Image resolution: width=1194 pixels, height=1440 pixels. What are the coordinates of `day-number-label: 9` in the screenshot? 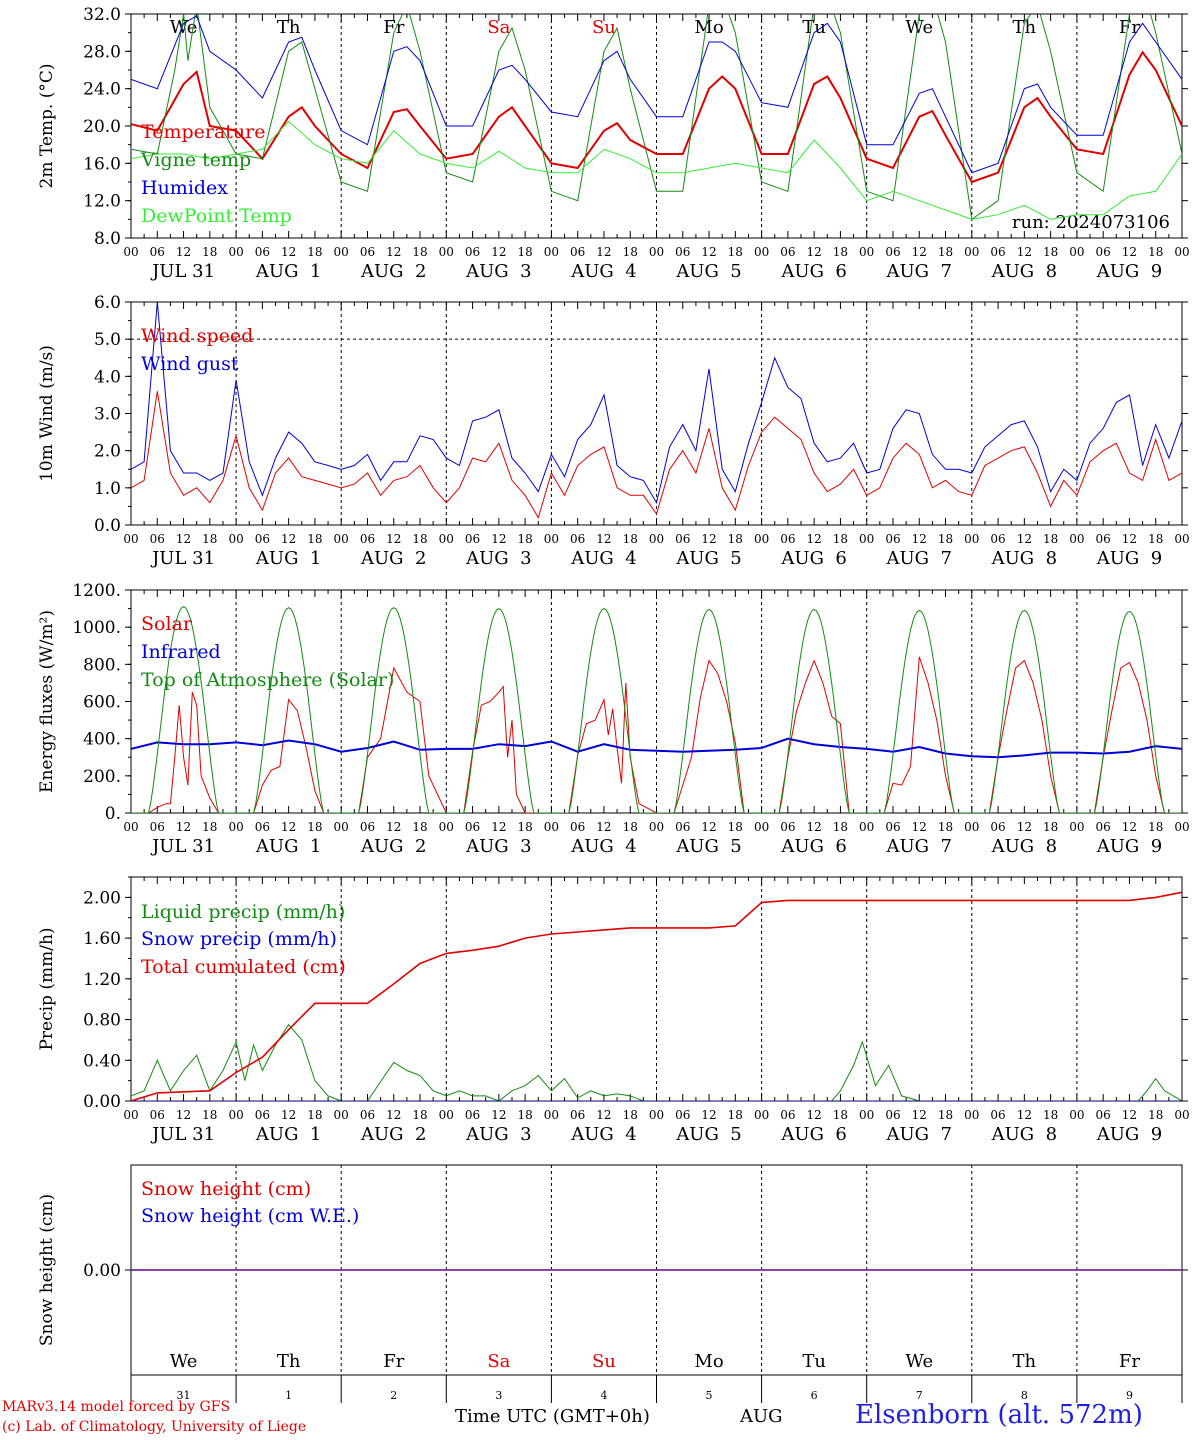 It's located at (1129, 1395).